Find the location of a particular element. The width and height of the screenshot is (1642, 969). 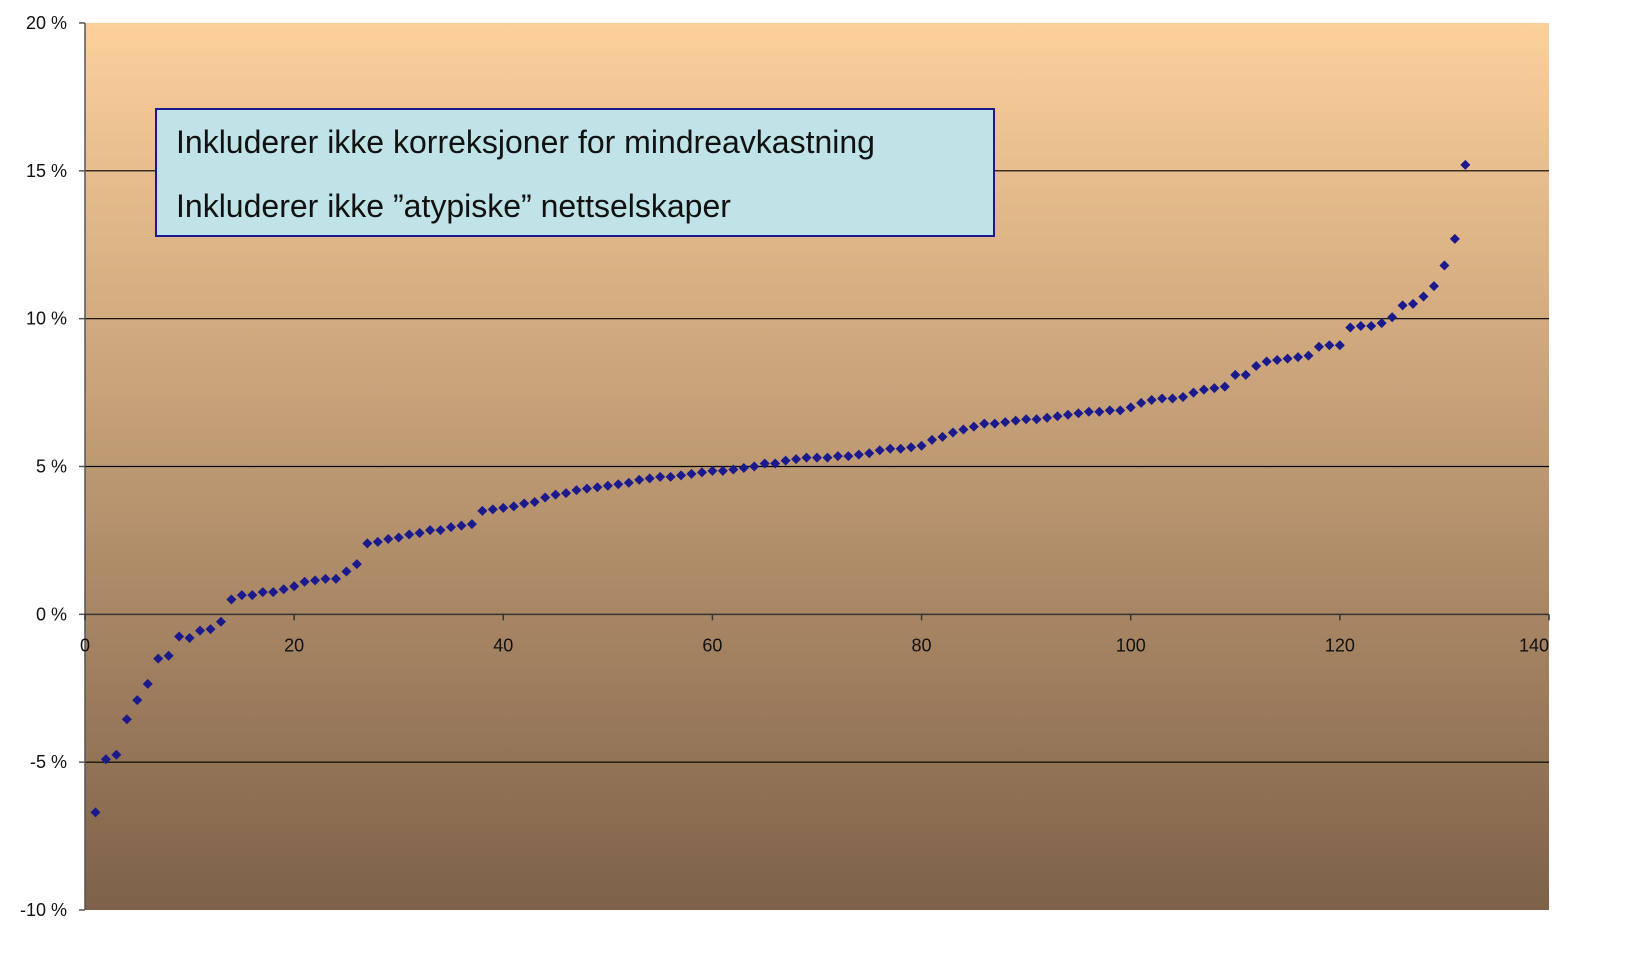

x-tick-label: 140 is located at coordinates (1534, 645).